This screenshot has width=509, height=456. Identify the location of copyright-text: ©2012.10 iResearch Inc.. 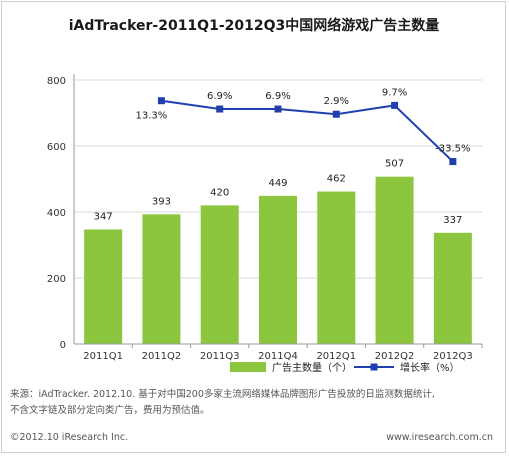
(69, 437).